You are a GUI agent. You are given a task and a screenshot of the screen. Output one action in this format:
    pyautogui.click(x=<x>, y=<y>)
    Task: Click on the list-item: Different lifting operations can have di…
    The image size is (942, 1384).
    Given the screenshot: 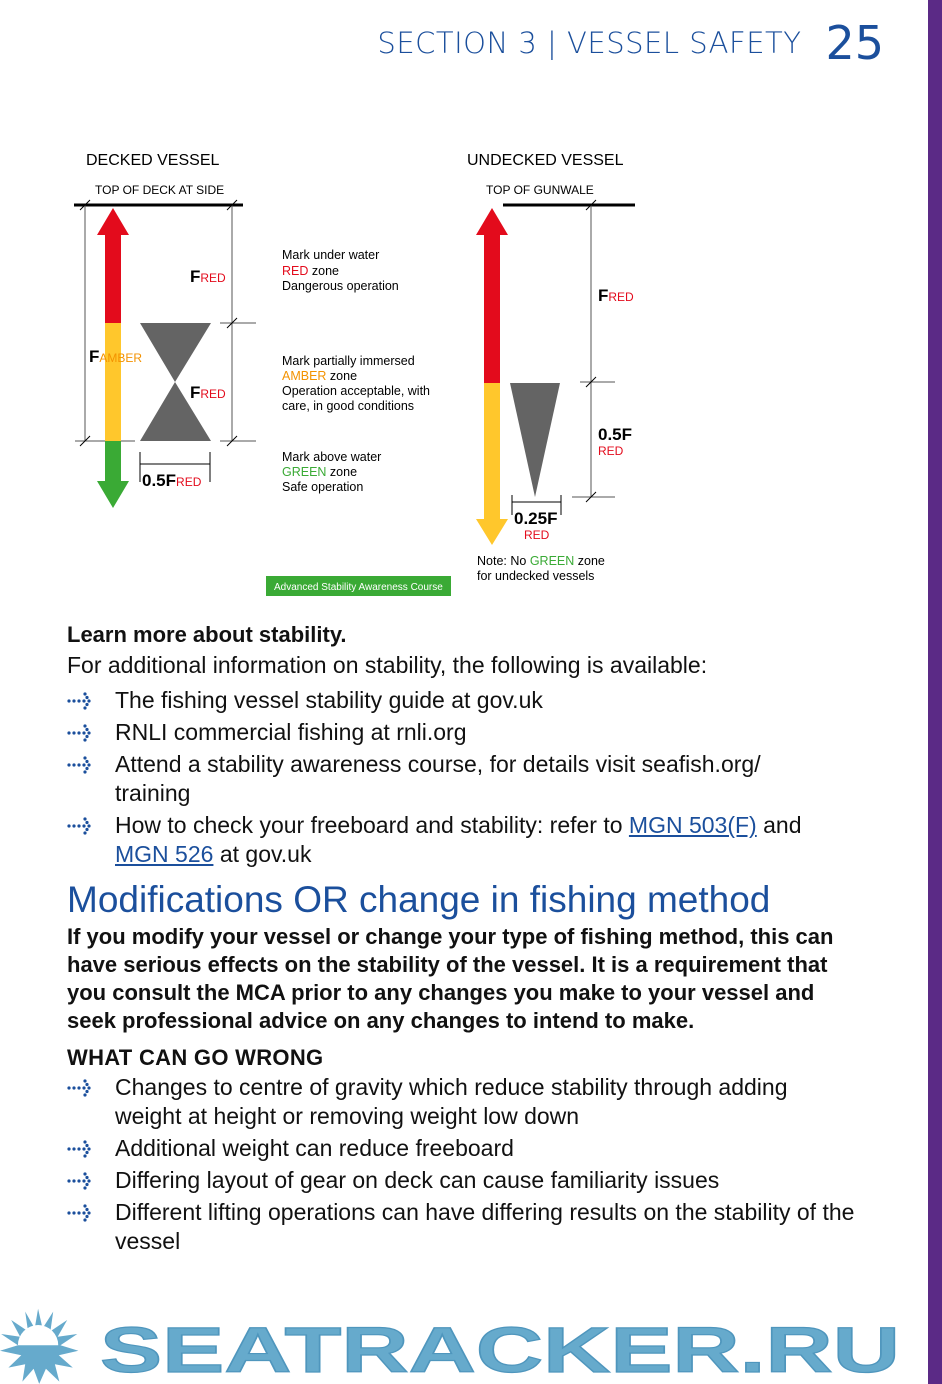 What is the action you would take?
    pyautogui.click(x=462, y=1227)
    